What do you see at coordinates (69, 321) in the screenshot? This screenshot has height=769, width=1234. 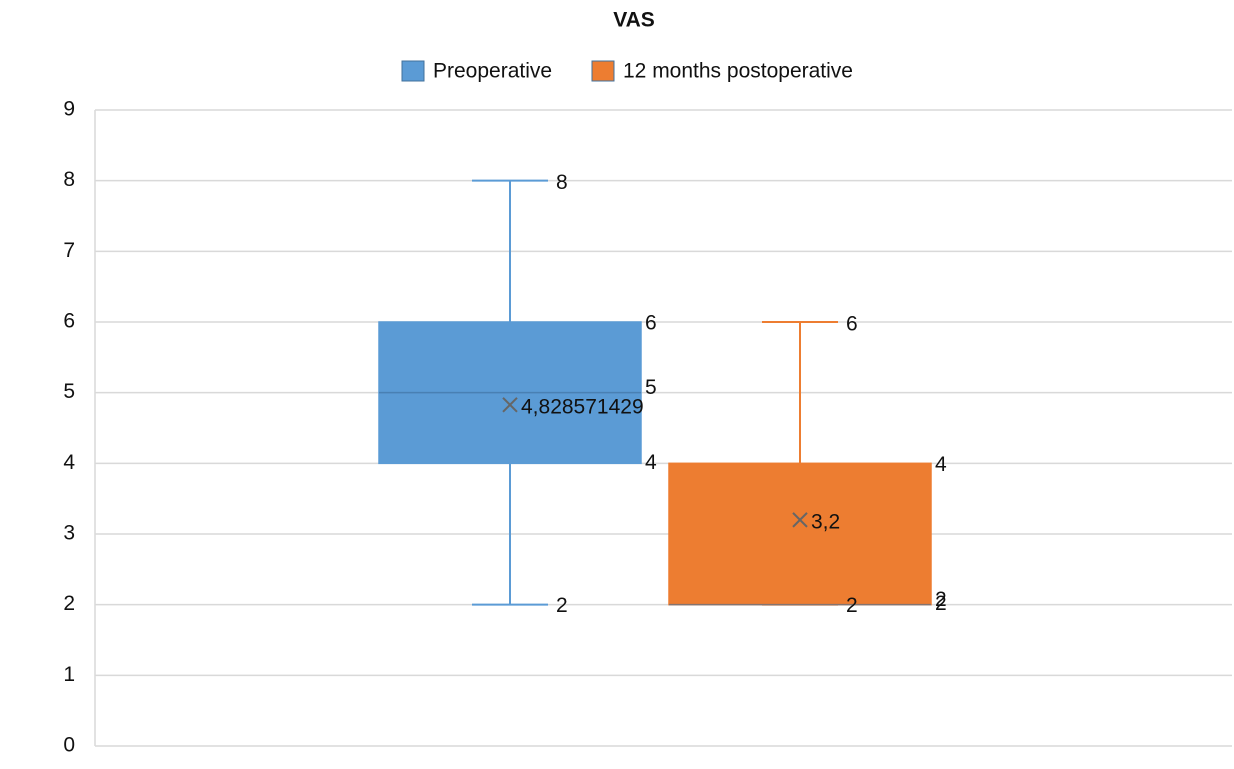 I see `y-tick-label: 6` at bounding box center [69, 321].